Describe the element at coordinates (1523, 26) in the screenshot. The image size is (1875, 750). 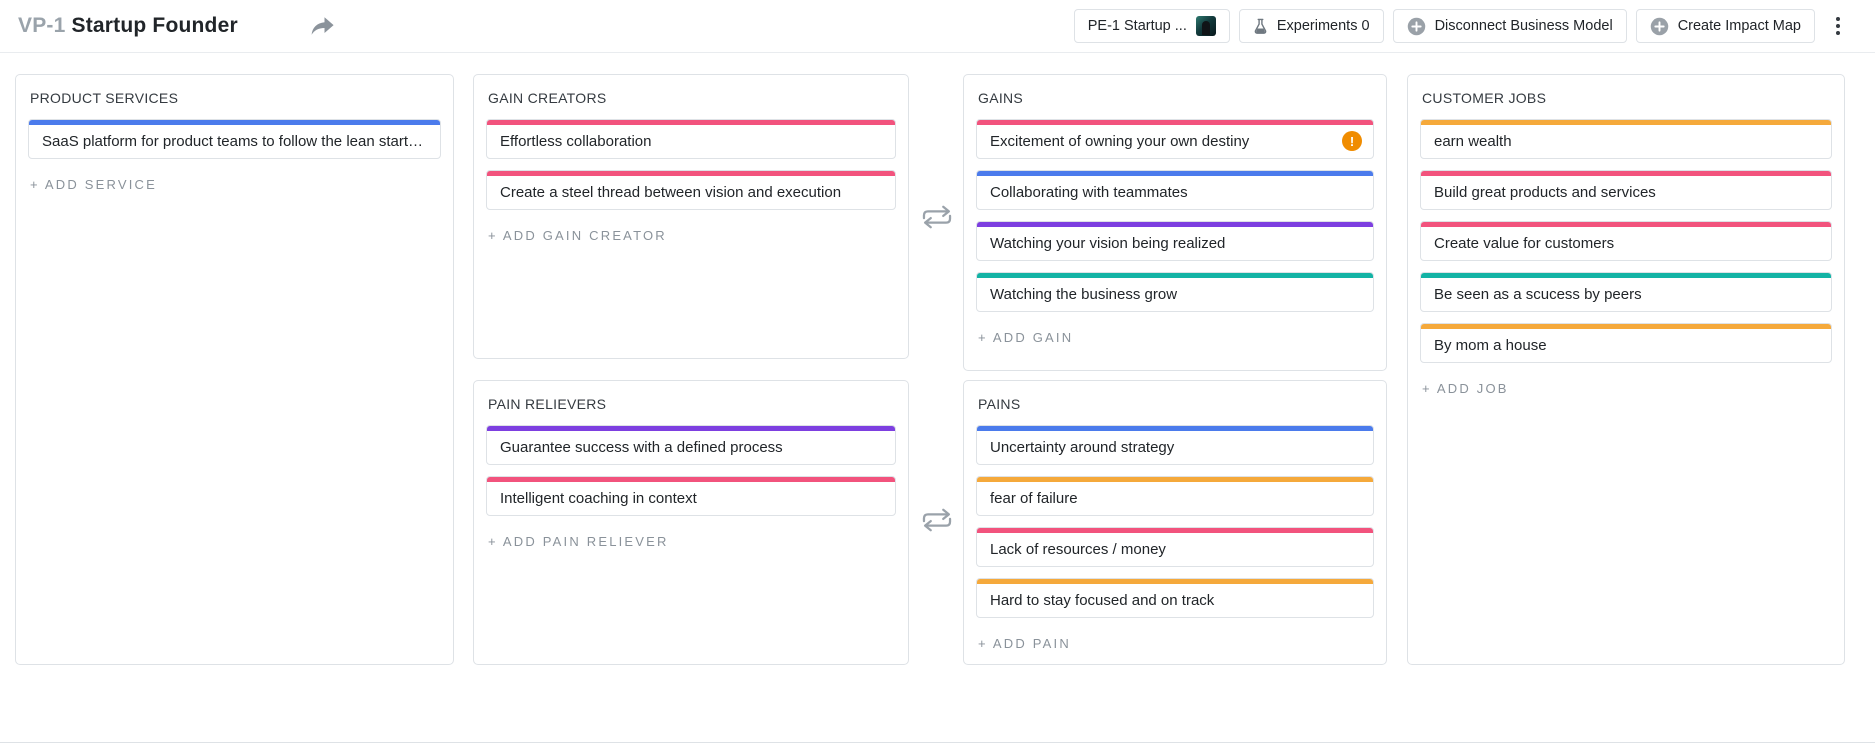
I see `disconnect-business-model-label: Disconnect Business Model` at that location.